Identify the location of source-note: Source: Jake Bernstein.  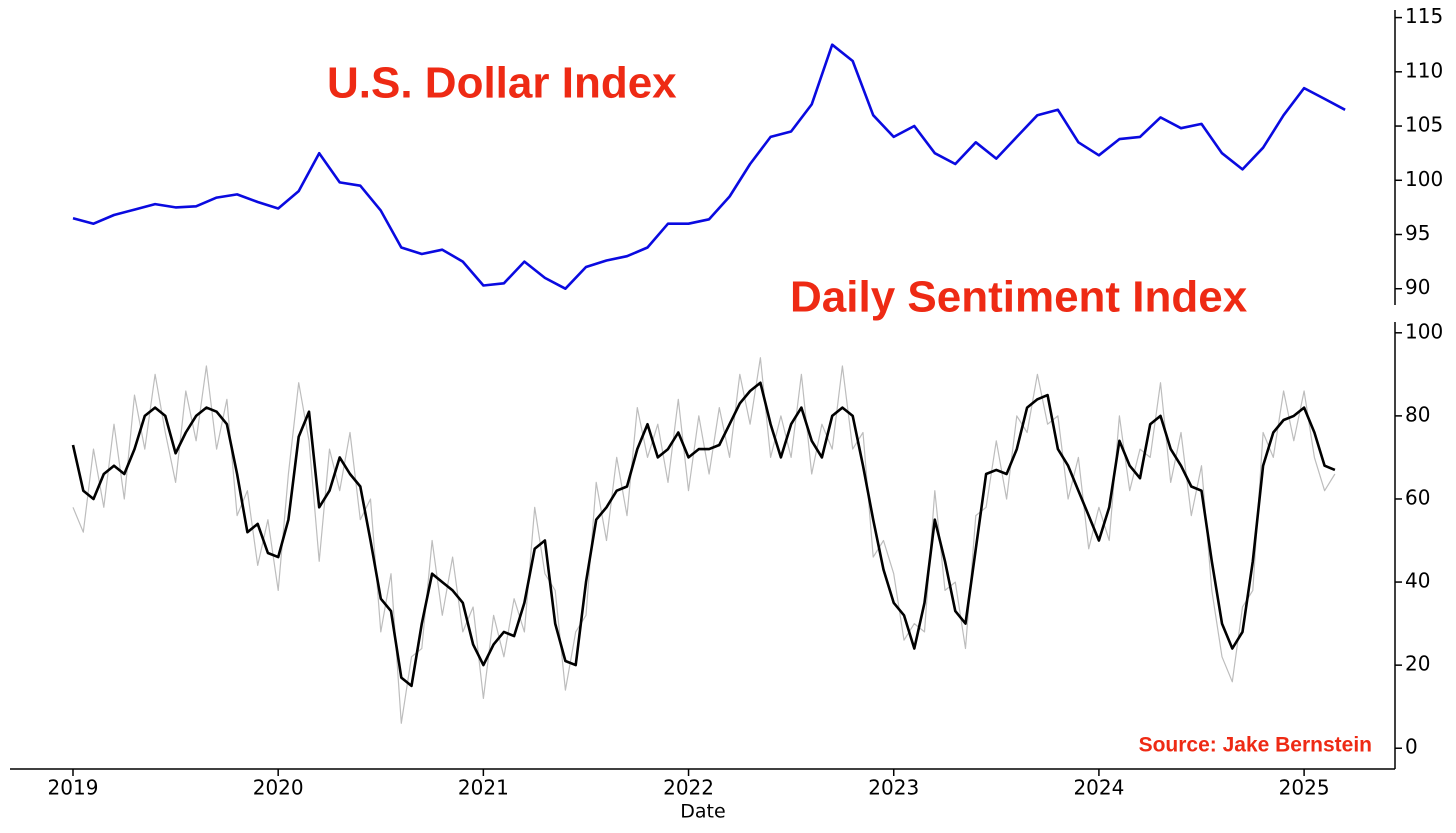
(1255, 745).